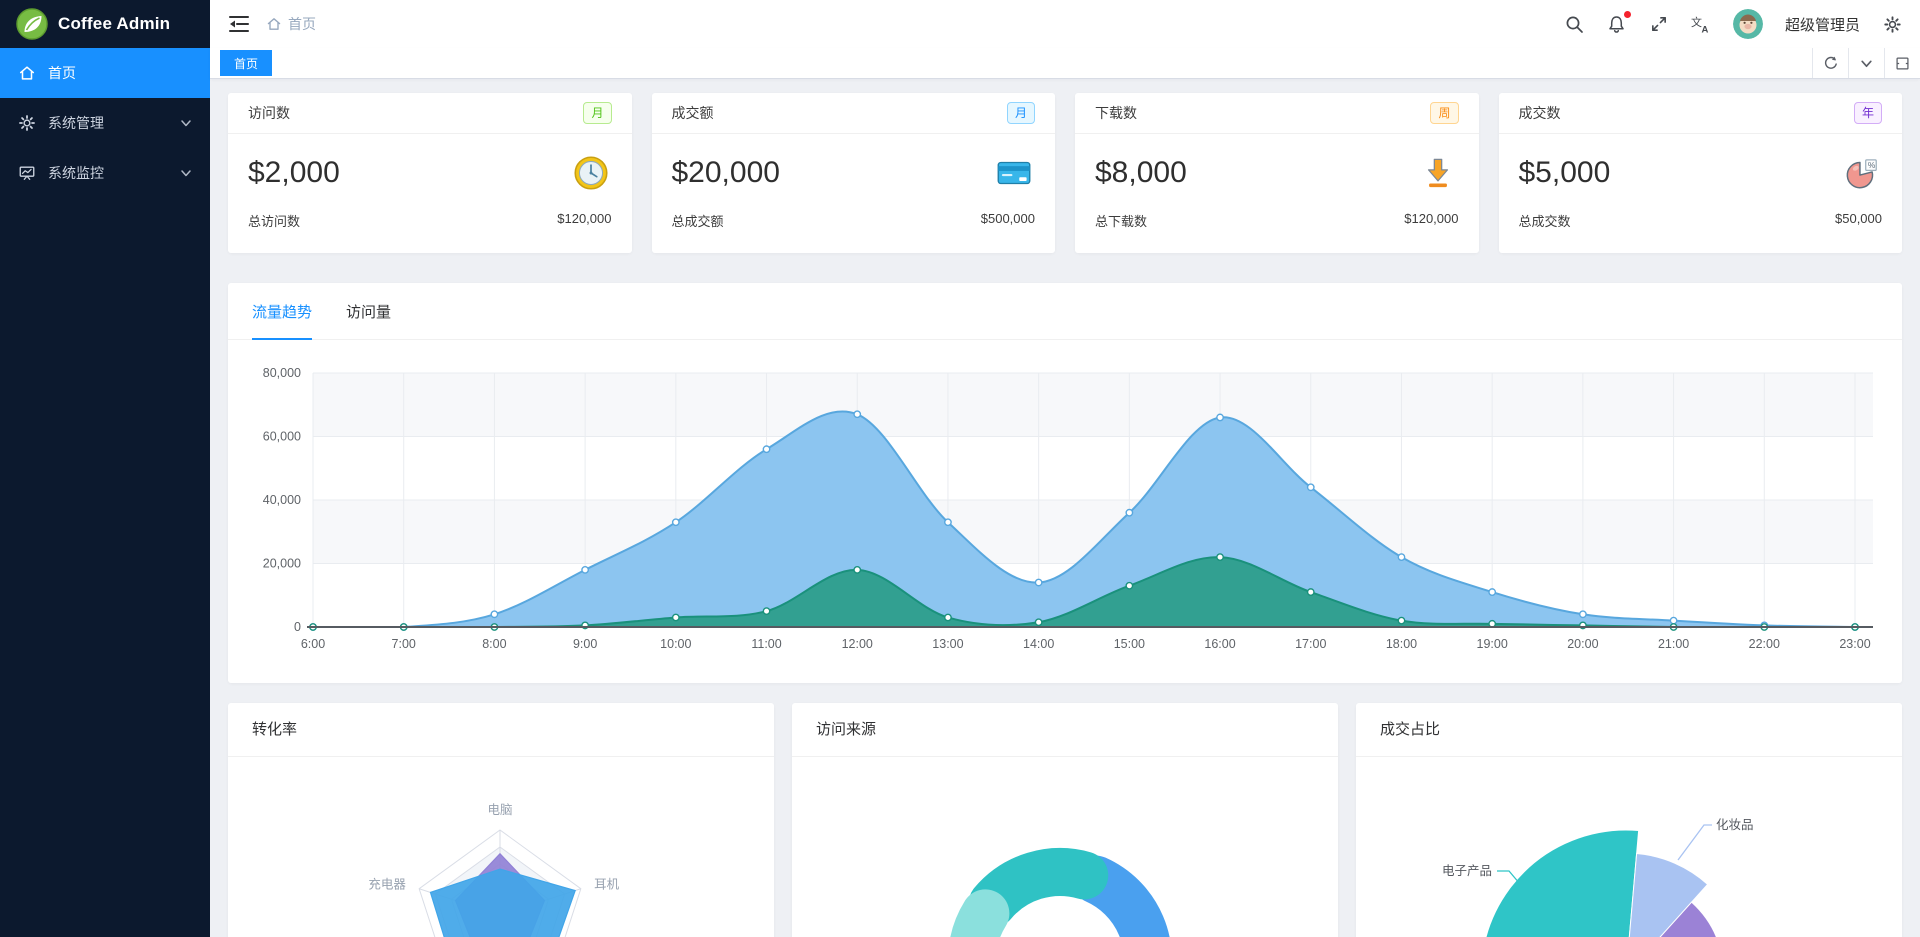 The image size is (1920, 937). I want to click on stat-card-title: 下载数, so click(1116, 113).